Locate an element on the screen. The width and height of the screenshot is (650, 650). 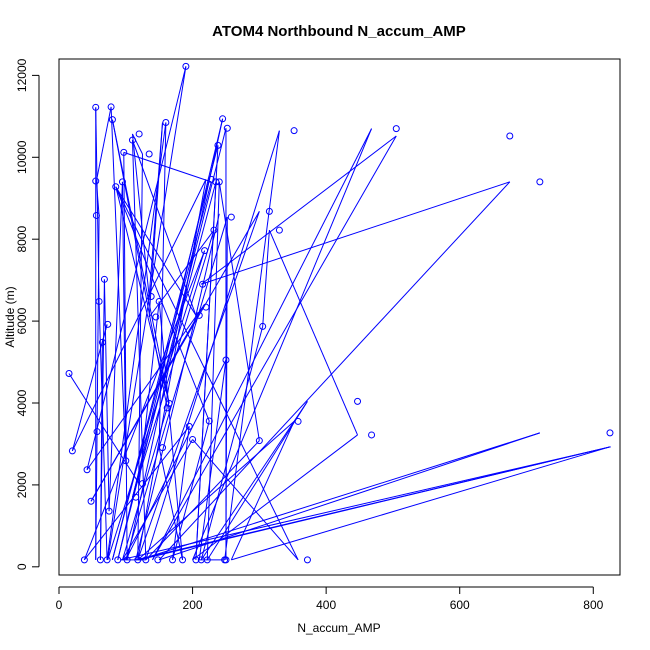
x-axis-label: N_accum_AMP is located at coordinates (338, 628).